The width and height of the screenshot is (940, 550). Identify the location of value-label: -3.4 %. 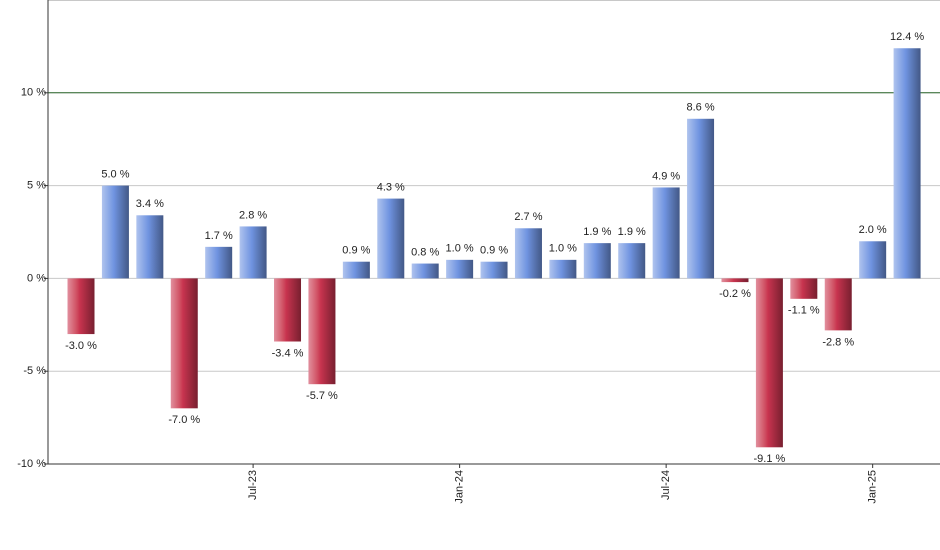
(288, 353).